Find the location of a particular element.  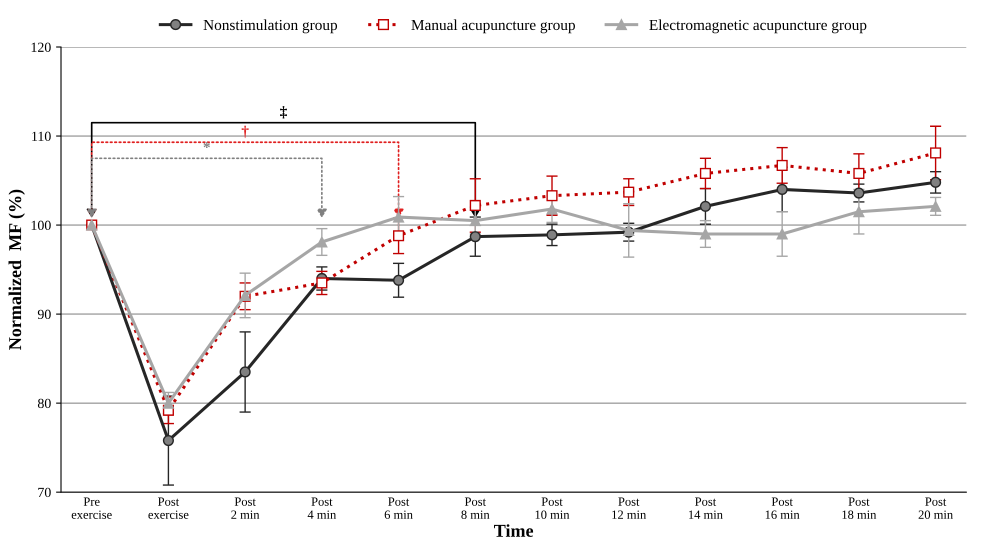

annotation: * is located at coordinates (207, 145).